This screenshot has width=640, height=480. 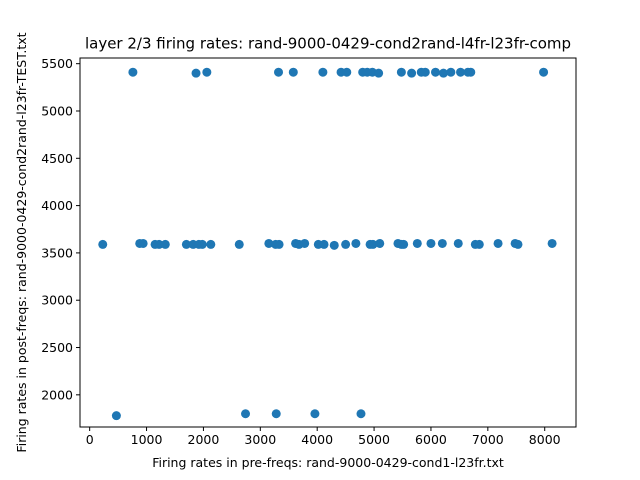 What do you see at coordinates (57, 252) in the screenshot?
I see `y-tick-label: 3500` at bounding box center [57, 252].